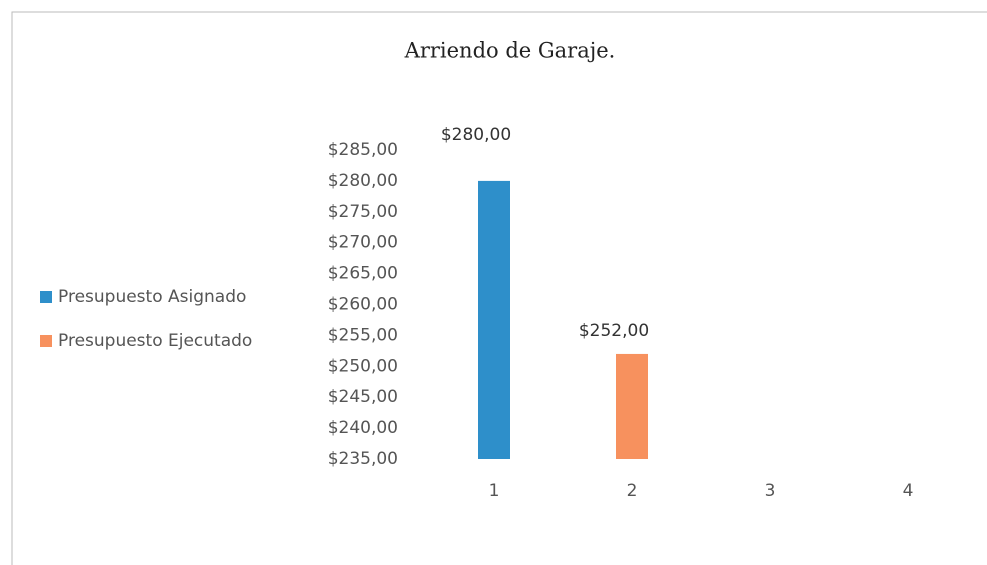  Describe the element at coordinates (363, 274) in the screenshot. I see `y-tick-label: $265,00` at that location.